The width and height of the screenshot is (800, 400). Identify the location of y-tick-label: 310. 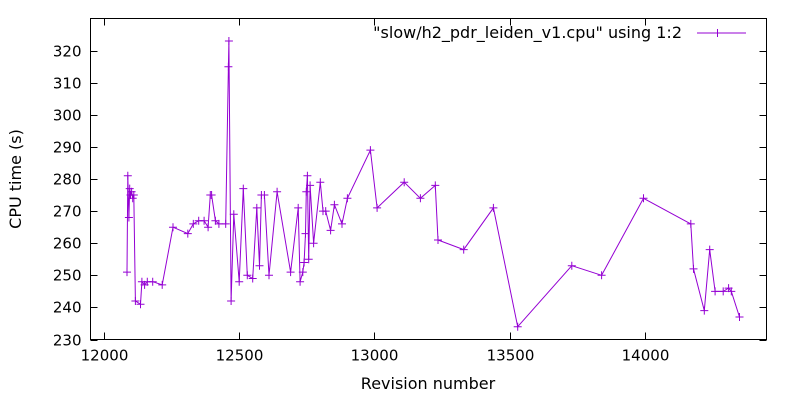
(67, 84).